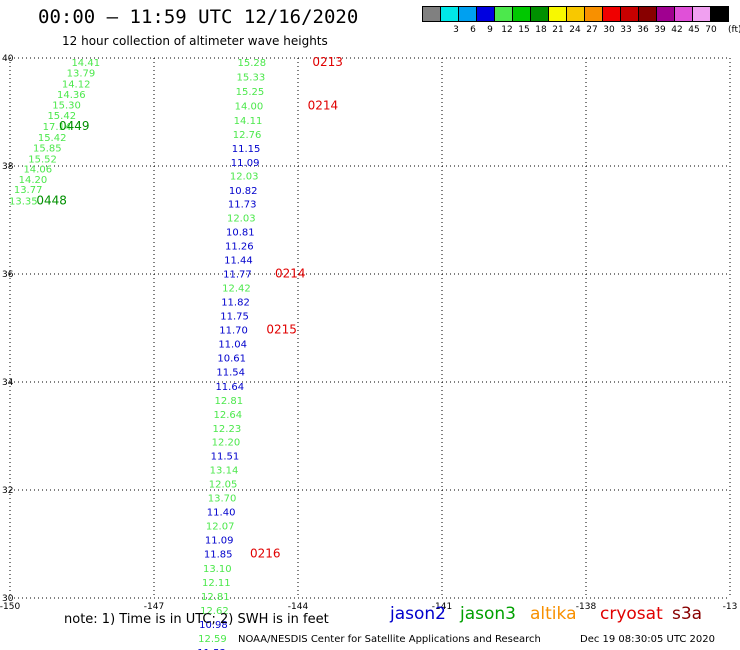  I want to click on wave-height-label: 12.11, so click(216, 583).